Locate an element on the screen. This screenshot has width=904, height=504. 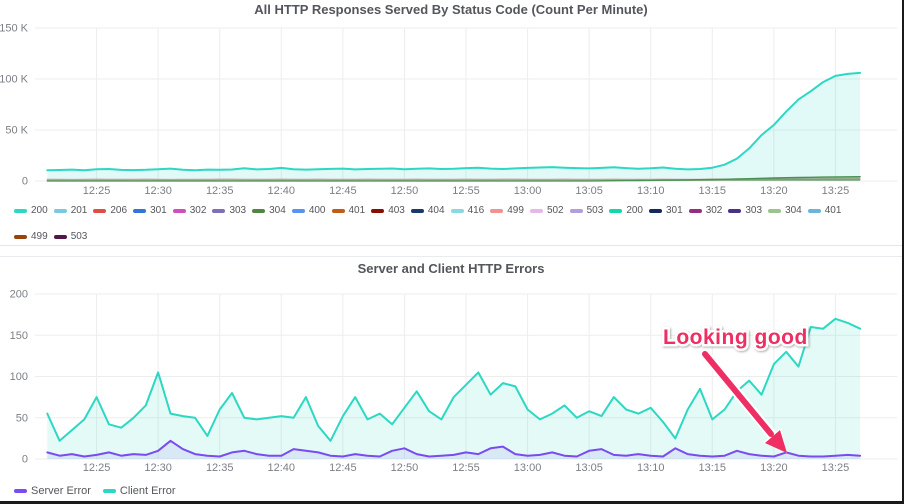
legend-item-403: 403 is located at coordinates (388, 211).